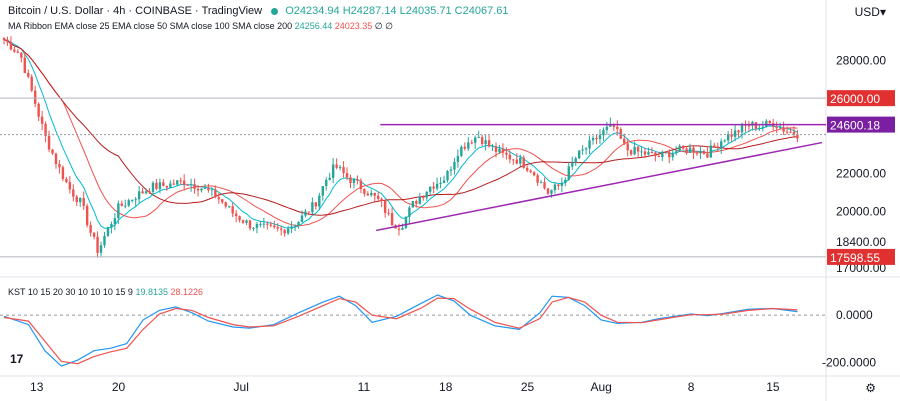 The image size is (900, 401). I want to click on price-tick-label: 18400.00, so click(861, 242).